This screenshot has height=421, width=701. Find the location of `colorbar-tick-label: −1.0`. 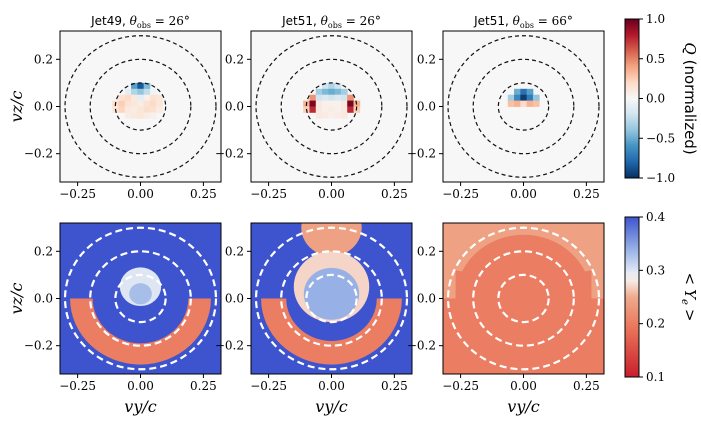

colorbar-tick-label: −1.0 is located at coordinates (660, 178).